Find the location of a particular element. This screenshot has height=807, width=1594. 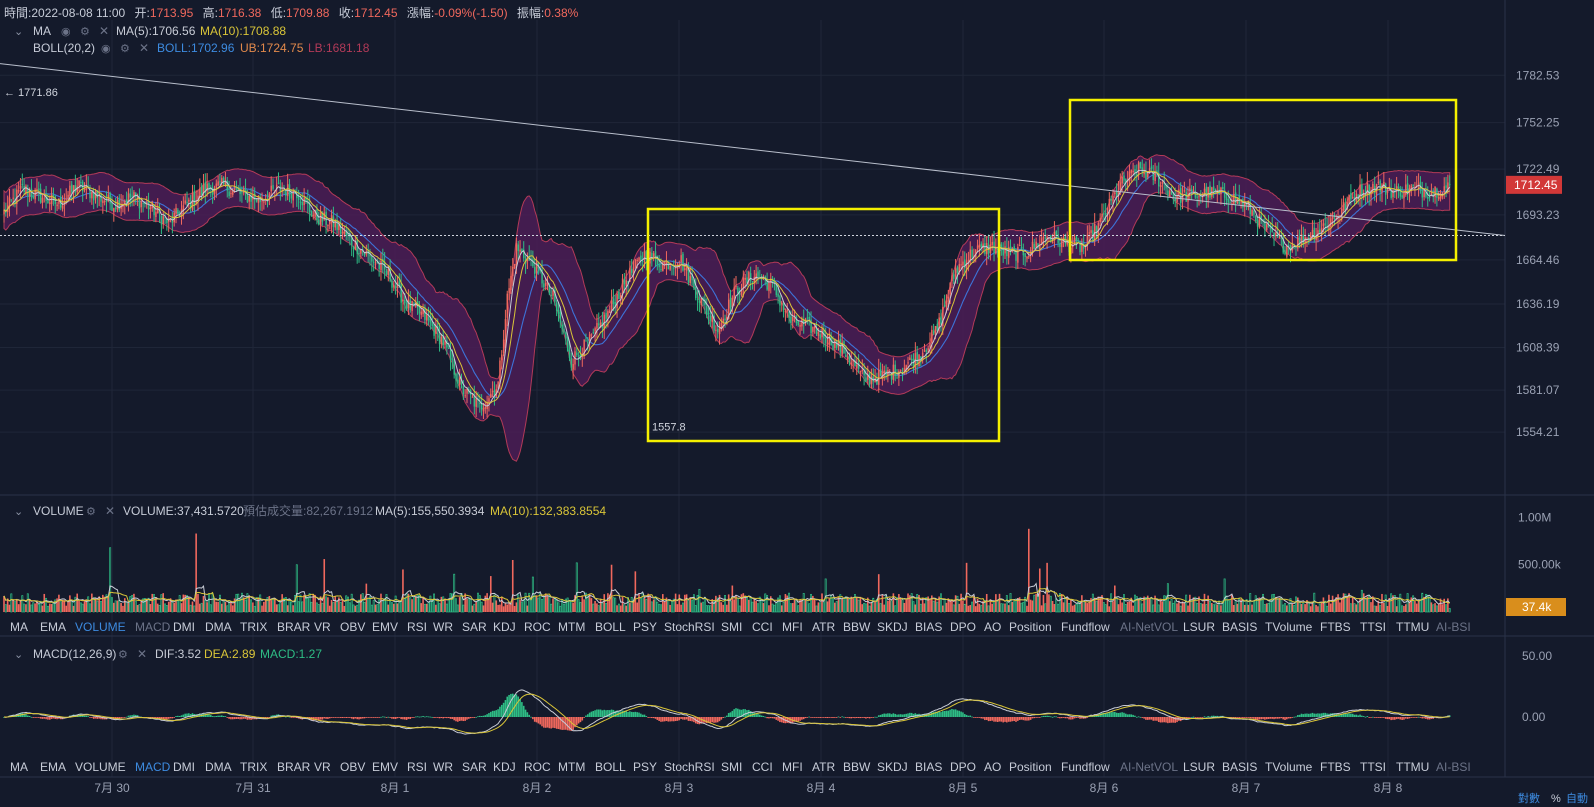

auto-scale-toggle: 自動 is located at coordinates (1577, 798).